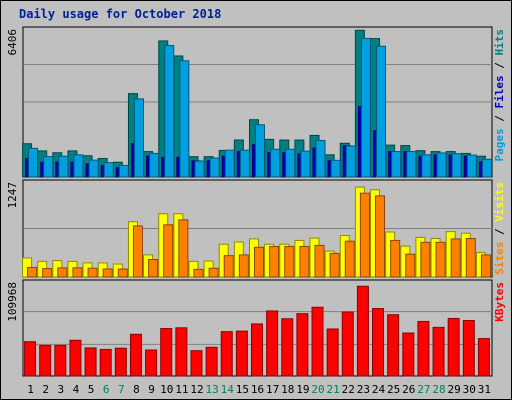 This screenshot has height=400, width=512. What do you see at coordinates (121, 389) in the screenshot?
I see `x-tick-label: 7` at bounding box center [121, 389].